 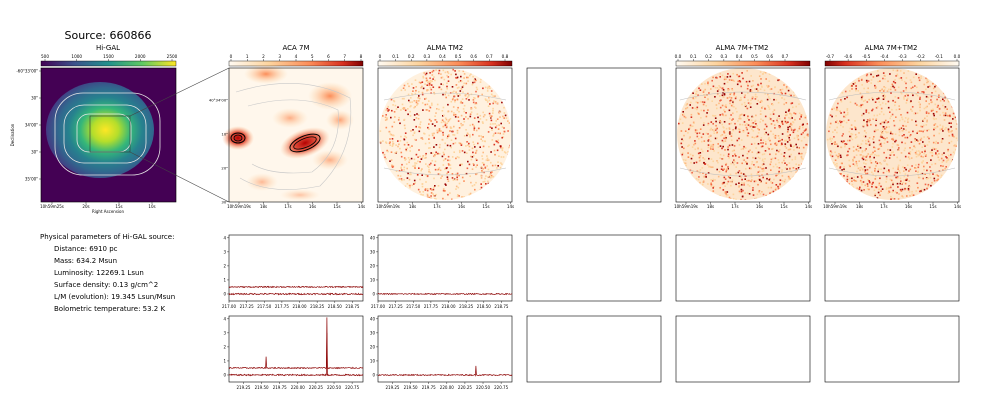 What do you see at coordinates (107, 237) in the screenshot?
I see `info-heading: Physical parameters of Hi-GAL source:` at bounding box center [107, 237].